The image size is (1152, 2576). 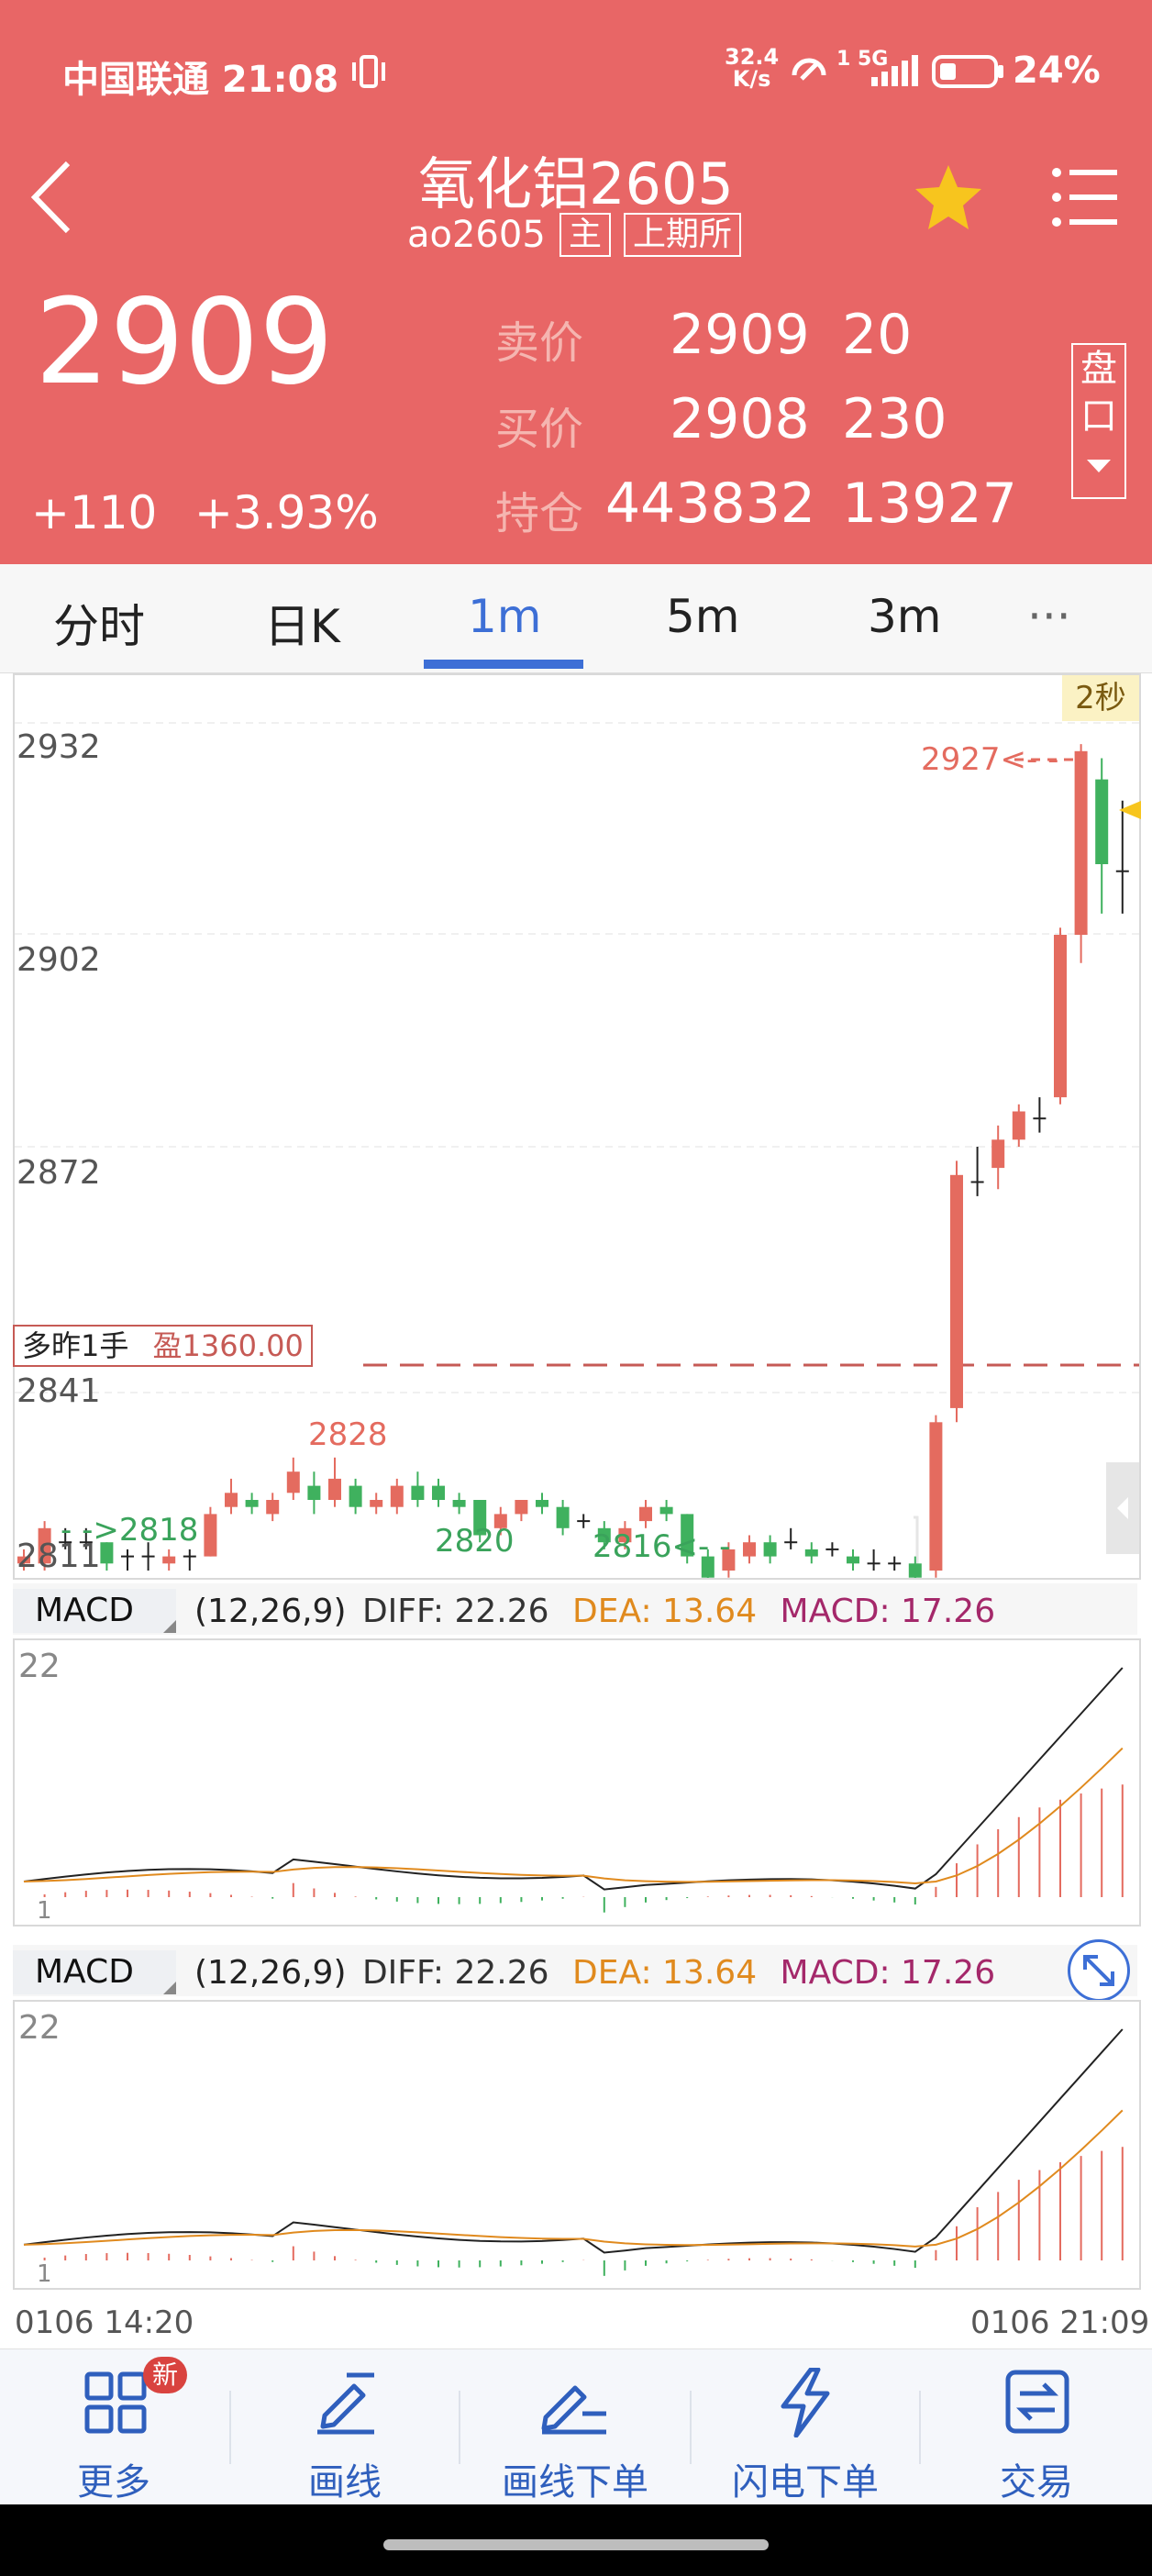 What do you see at coordinates (59, 960) in the screenshot?
I see `y-label-2902: 2902` at bounding box center [59, 960].